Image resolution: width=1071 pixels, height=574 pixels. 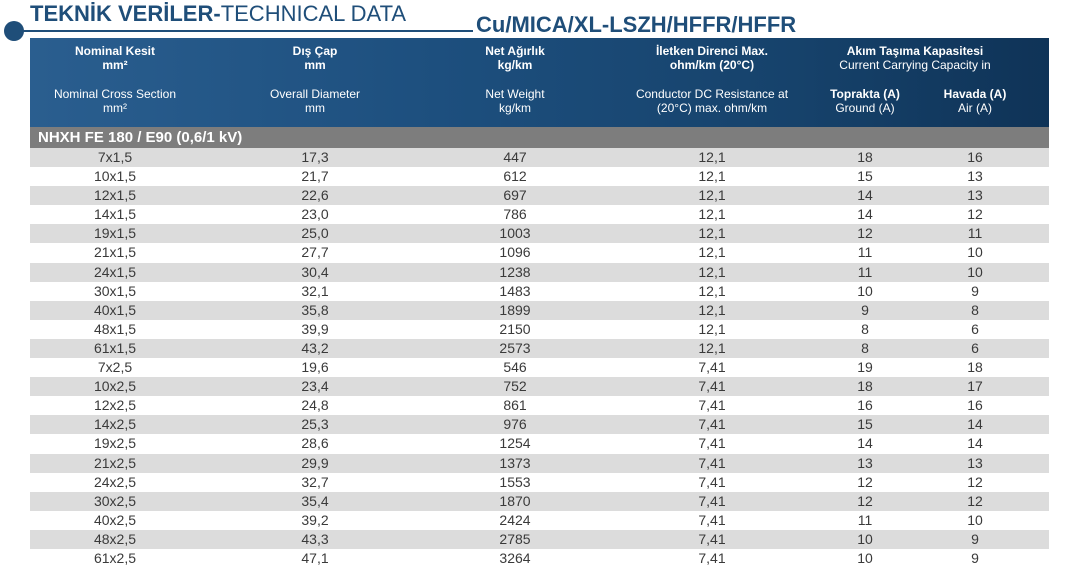 What do you see at coordinates (975, 481) in the screenshot?
I see `cell-air: 12` at bounding box center [975, 481].